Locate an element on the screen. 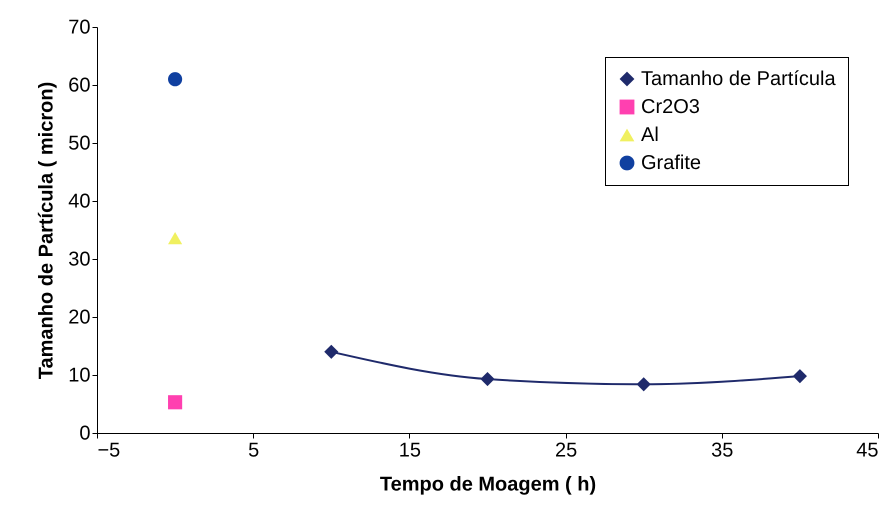  x-tick-label: 35 is located at coordinates (722, 451).